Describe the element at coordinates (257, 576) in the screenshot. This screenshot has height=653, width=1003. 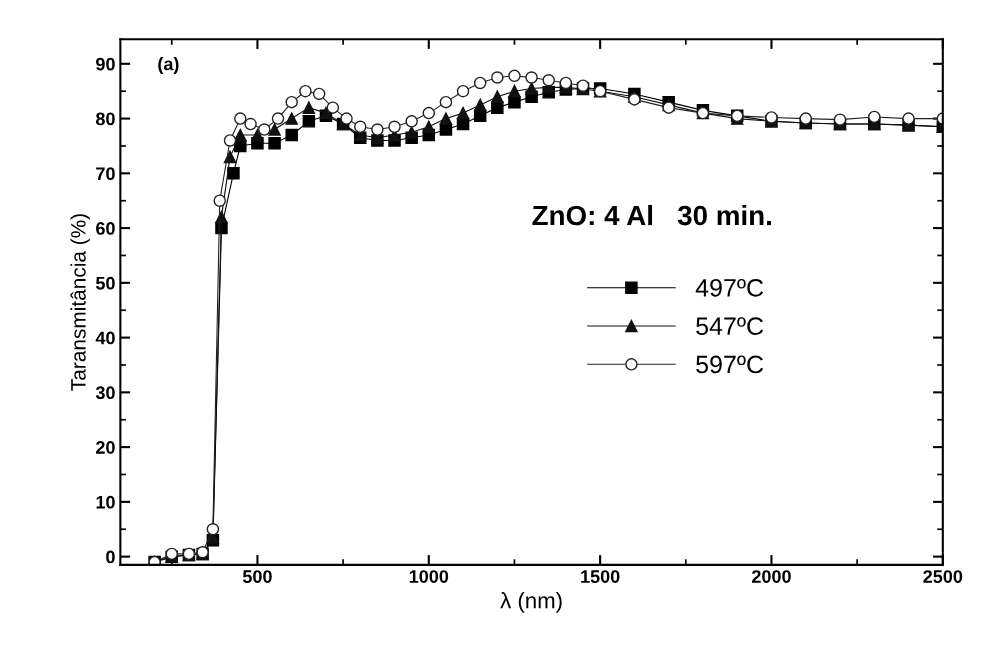
I see `x-tick-label: 500` at that location.